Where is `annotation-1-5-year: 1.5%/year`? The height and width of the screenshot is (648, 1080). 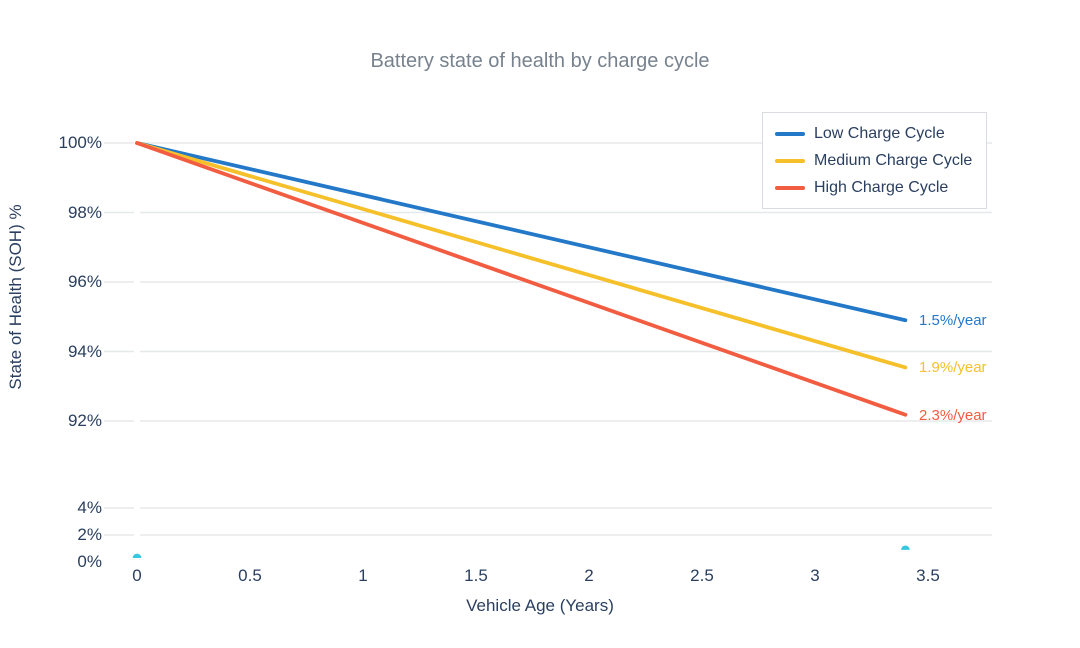 annotation-1-5-year: 1.5%/year is located at coordinates (953, 321).